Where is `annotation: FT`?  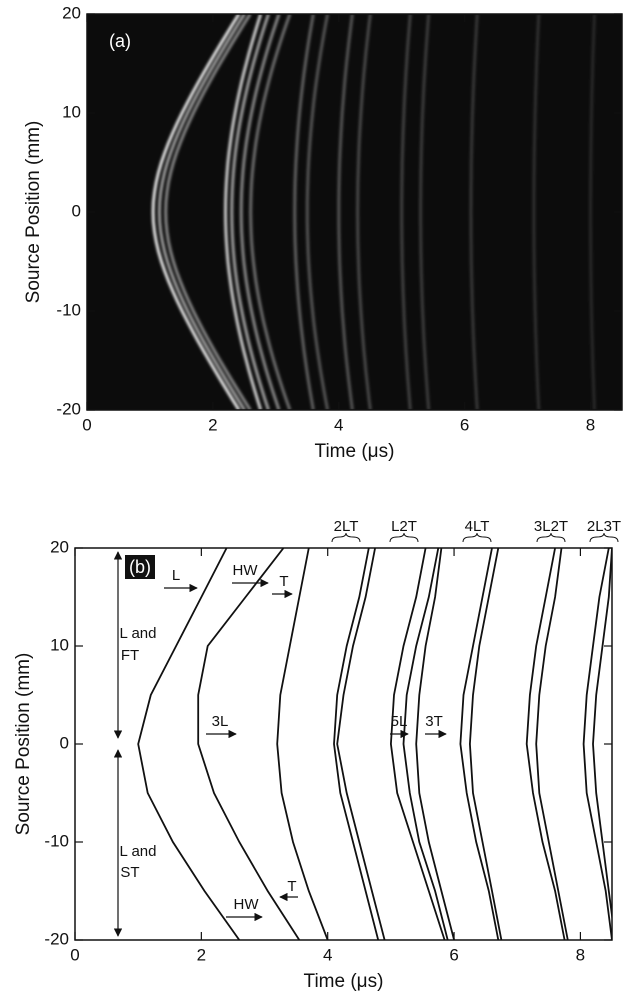
annotation: FT is located at coordinates (130, 655).